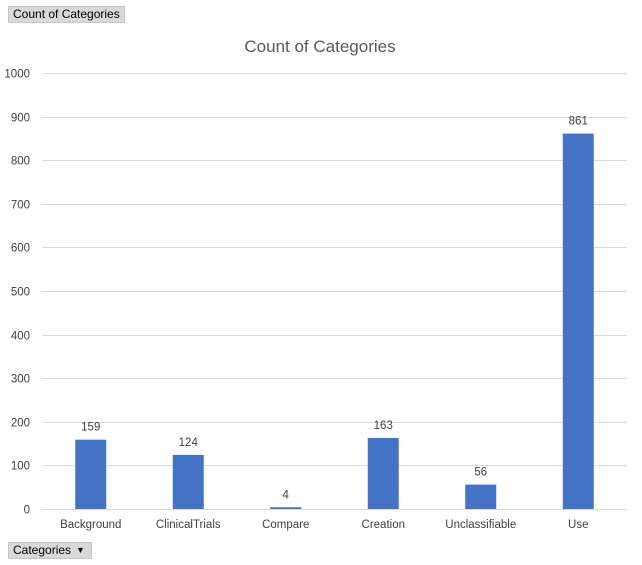  What do you see at coordinates (20, 337) in the screenshot?
I see `y-tick-label: 400` at bounding box center [20, 337].